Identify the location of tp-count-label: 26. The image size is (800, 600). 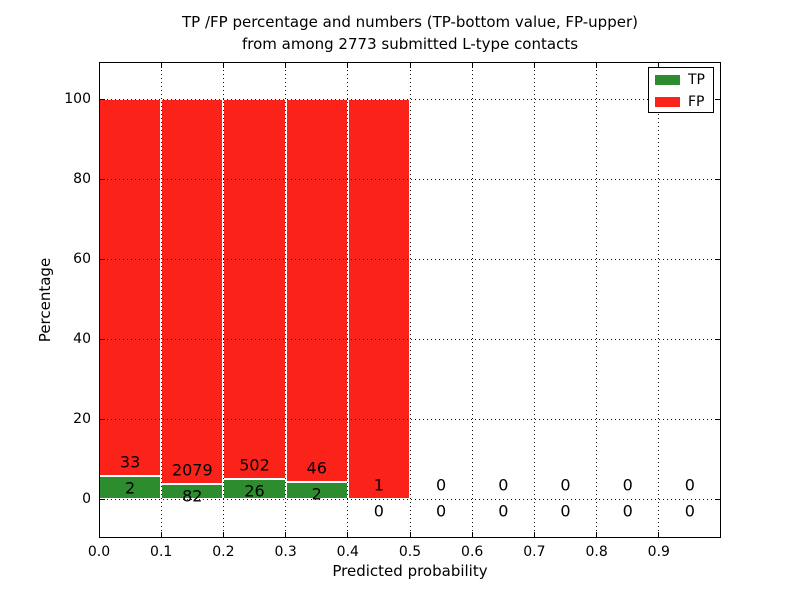
(254, 491).